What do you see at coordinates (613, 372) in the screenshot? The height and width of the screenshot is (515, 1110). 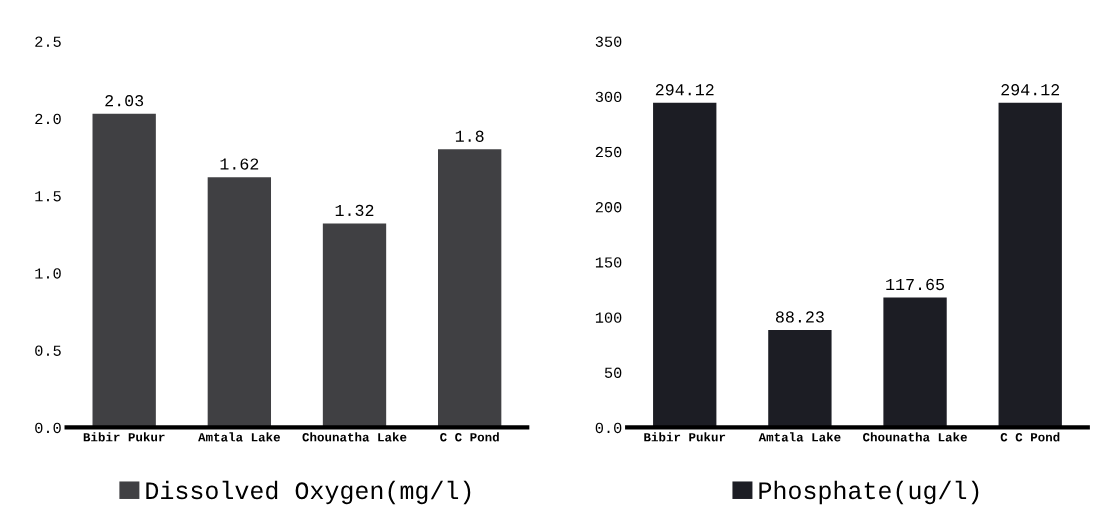 I see `y-tick-label: 50` at bounding box center [613, 372].